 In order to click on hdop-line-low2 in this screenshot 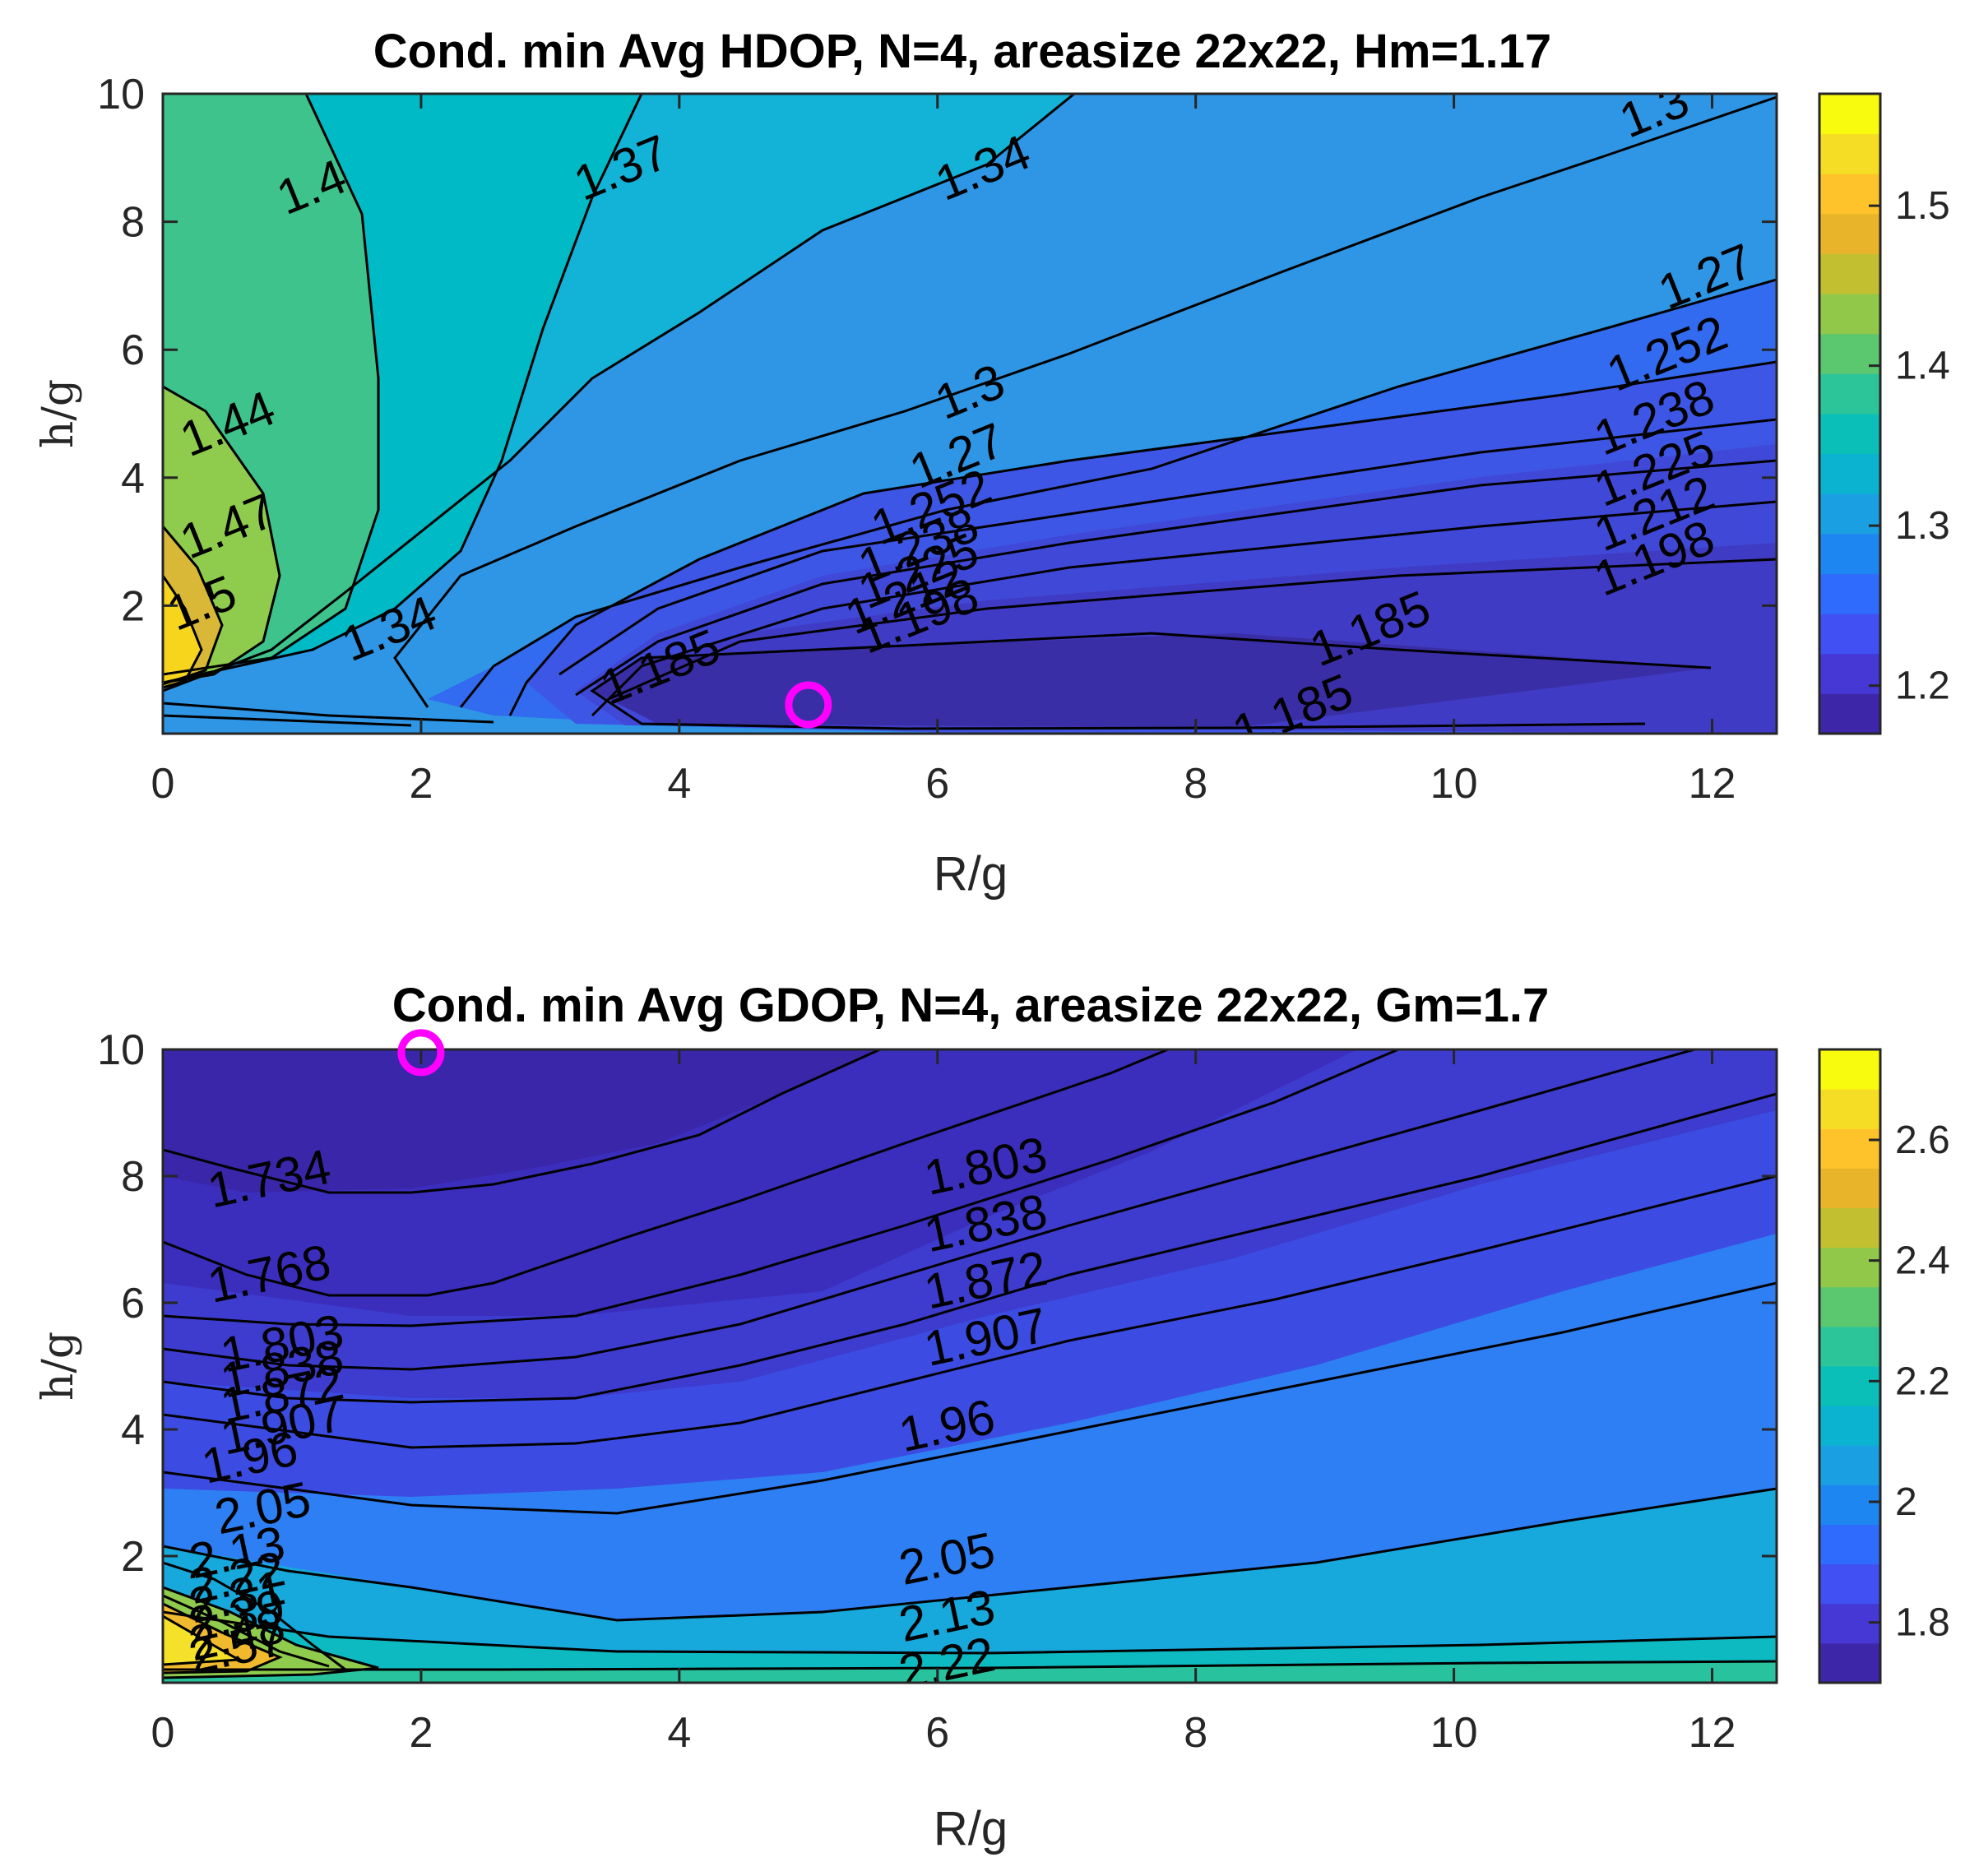, I will do `click(287, 720)`.